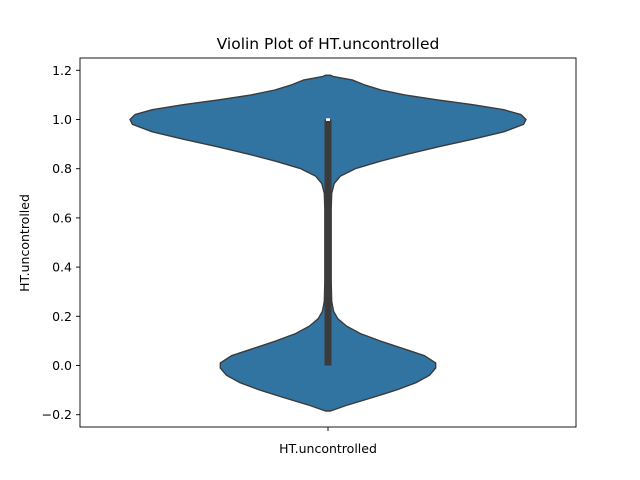 The image size is (640, 480). What do you see at coordinates (24, 243) in the screenshot?
I see `y-axis-label: HT.uncontrolled` at bounding box center [24, 243].